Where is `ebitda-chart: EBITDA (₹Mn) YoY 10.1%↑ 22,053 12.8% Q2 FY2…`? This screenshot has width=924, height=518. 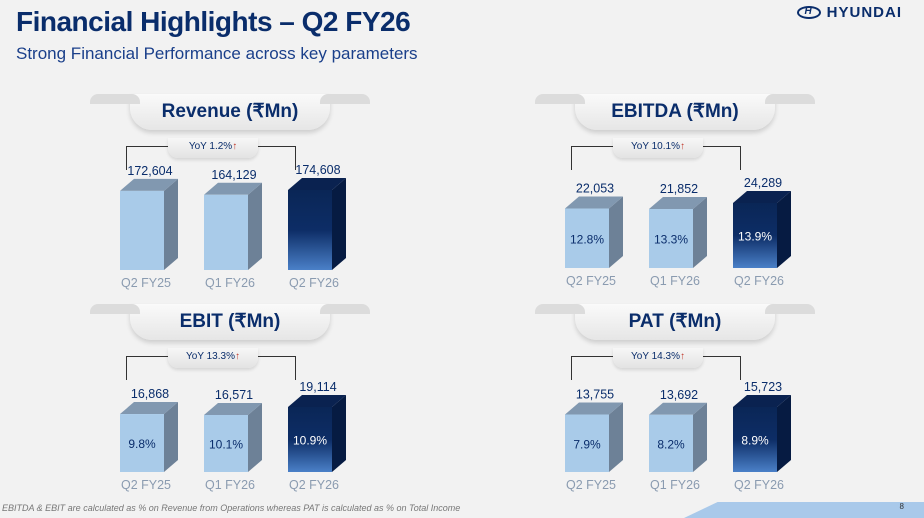
ebitda-chart: EBITDA (₹Mn) YoY 10.1%↑ 22,053 12.8% Q2 FY2… is located at coordinates (675, 194).